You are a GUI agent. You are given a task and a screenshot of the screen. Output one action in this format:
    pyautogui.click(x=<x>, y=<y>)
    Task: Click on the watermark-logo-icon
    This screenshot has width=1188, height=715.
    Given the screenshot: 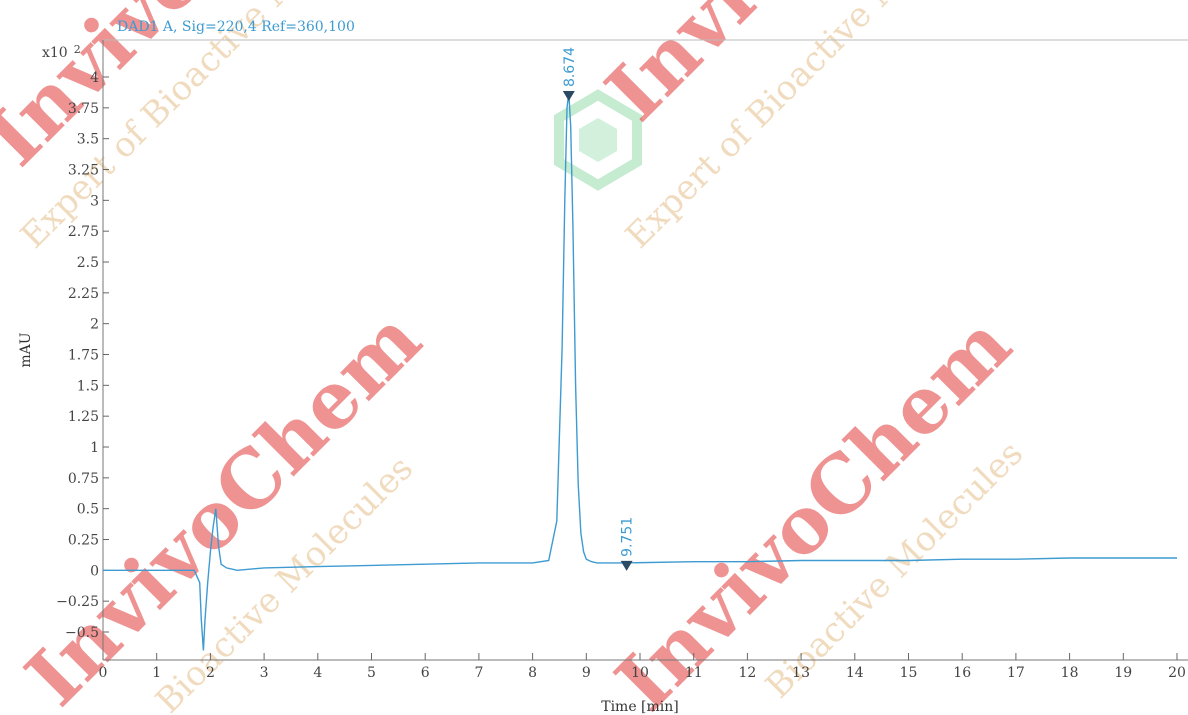 What is the action you would take?
    pyautogui.click(x=598, y=140)
    